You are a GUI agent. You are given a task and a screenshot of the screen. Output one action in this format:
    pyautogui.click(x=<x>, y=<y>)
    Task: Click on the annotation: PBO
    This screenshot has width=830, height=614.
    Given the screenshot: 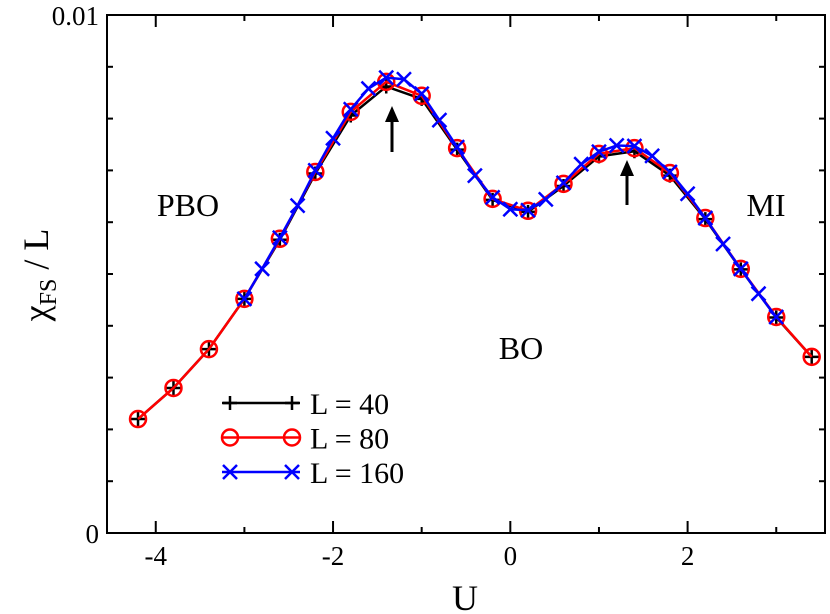 What is the action you would take?
    pyautogui.click(x=188, y=205)
    